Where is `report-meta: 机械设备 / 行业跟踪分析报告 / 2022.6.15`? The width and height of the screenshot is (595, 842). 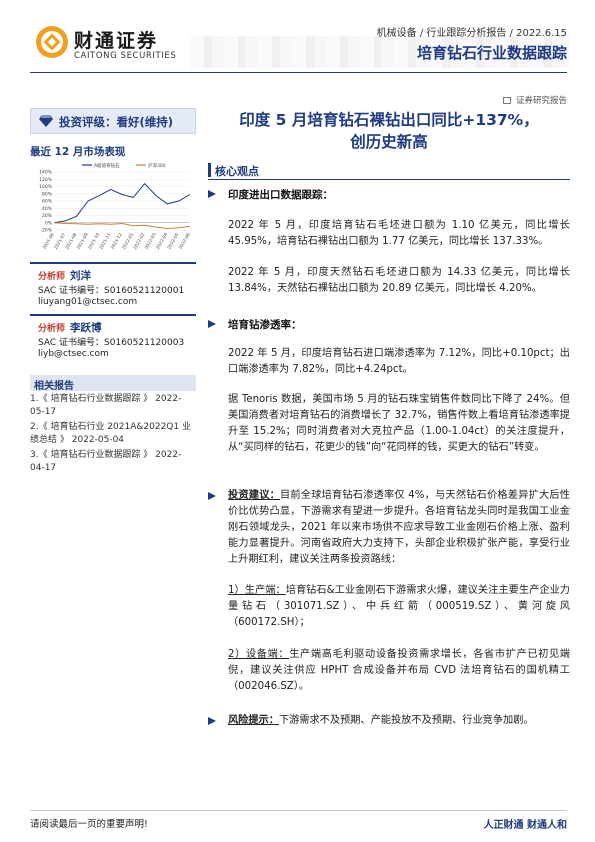 report-meta: 机械设备 / 行业跟踪分析报告 / 2022.6.15 is located at coordinates (471, 33).